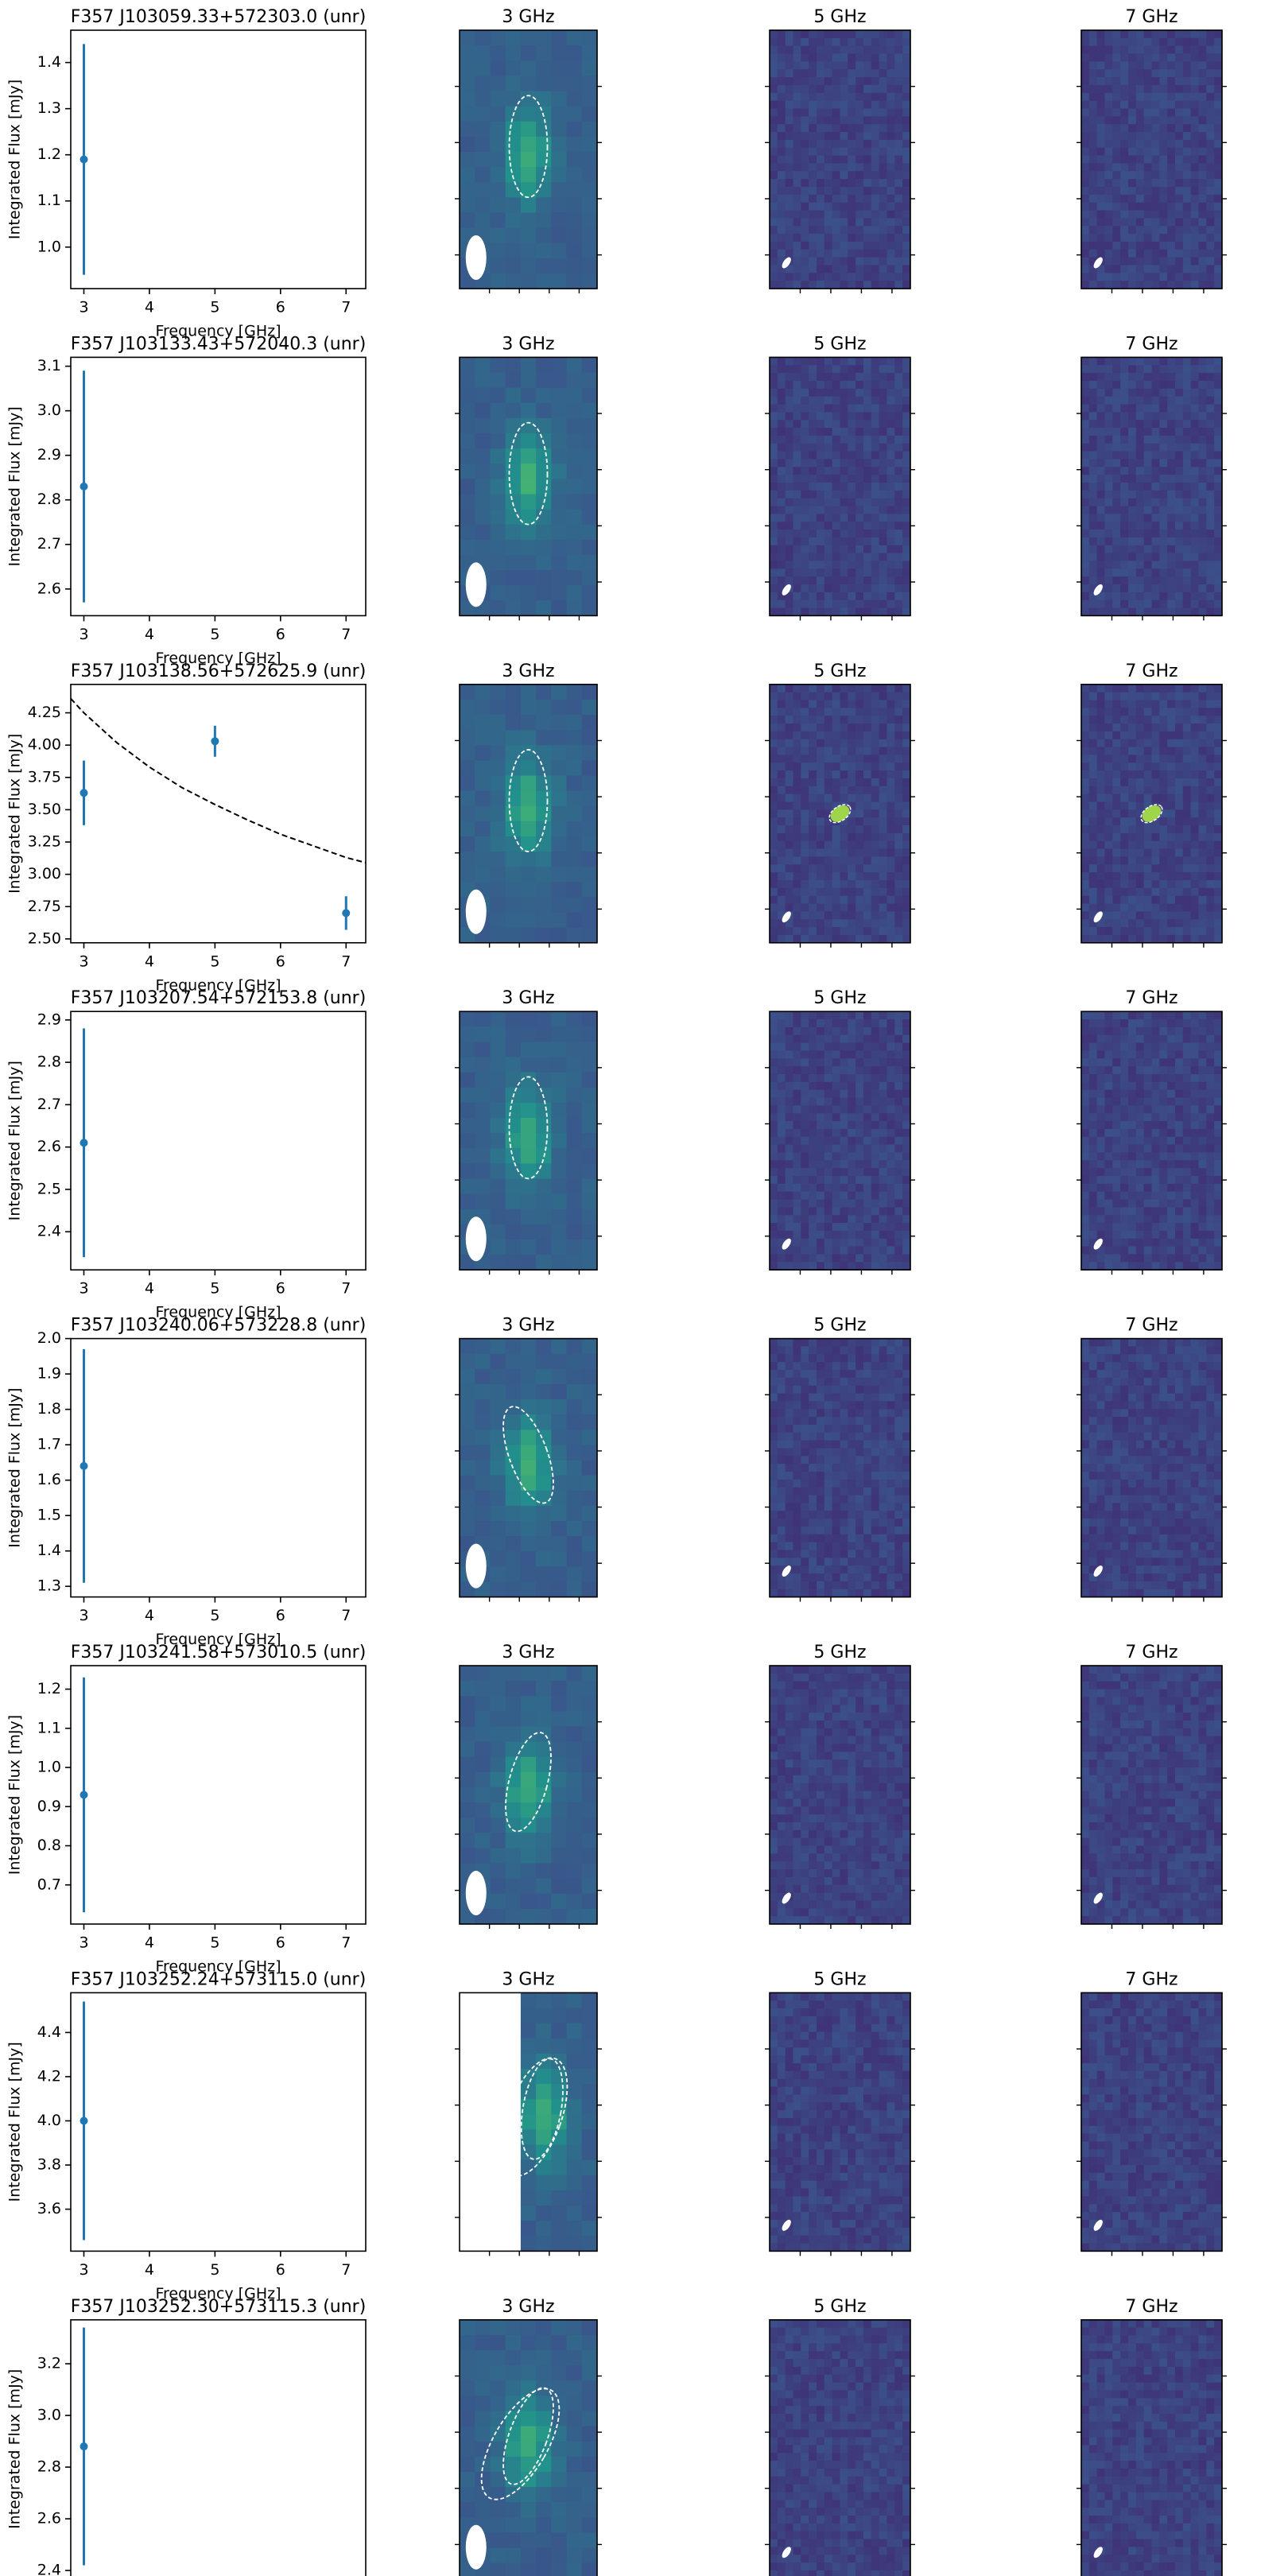 Image resolution: width=1288 pixels, height=2576 pixels. Describe the element at coordinates (528, 486) in the screenshot. I see `image-frame` at that location.